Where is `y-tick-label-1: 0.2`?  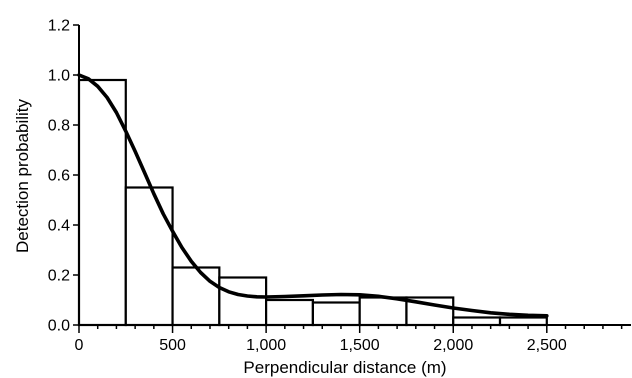 y-tick-label-1: 0.2 is located at coordinates (59, 276).